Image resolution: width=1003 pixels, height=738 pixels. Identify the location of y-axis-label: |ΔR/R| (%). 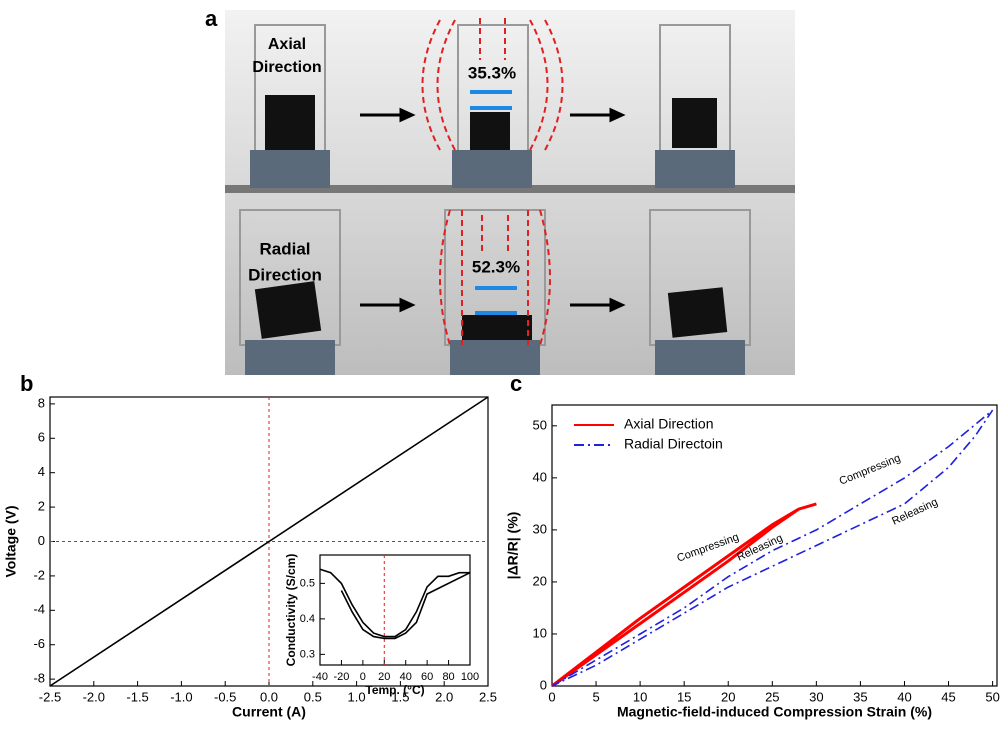
(513, 546).